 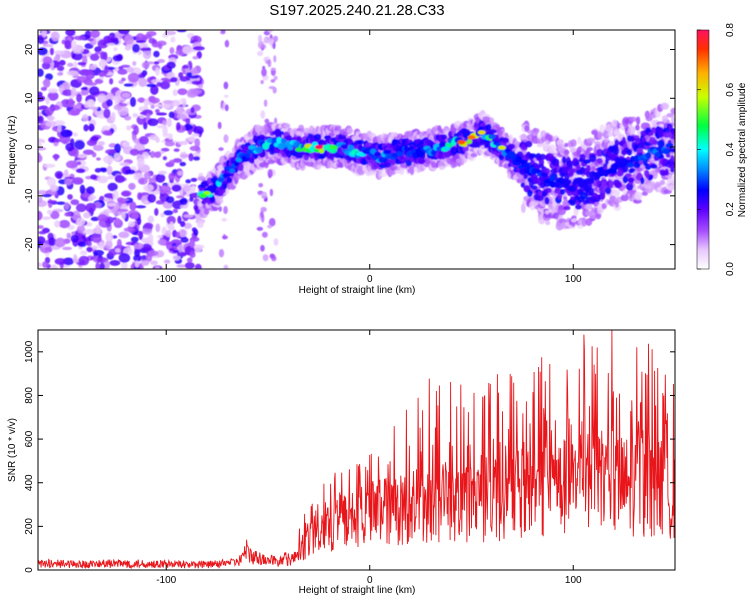 What do you see at coordinates (202, 196) in the screenshot?
I see `heatmap-hotspot` at bounding box center [202, 196].